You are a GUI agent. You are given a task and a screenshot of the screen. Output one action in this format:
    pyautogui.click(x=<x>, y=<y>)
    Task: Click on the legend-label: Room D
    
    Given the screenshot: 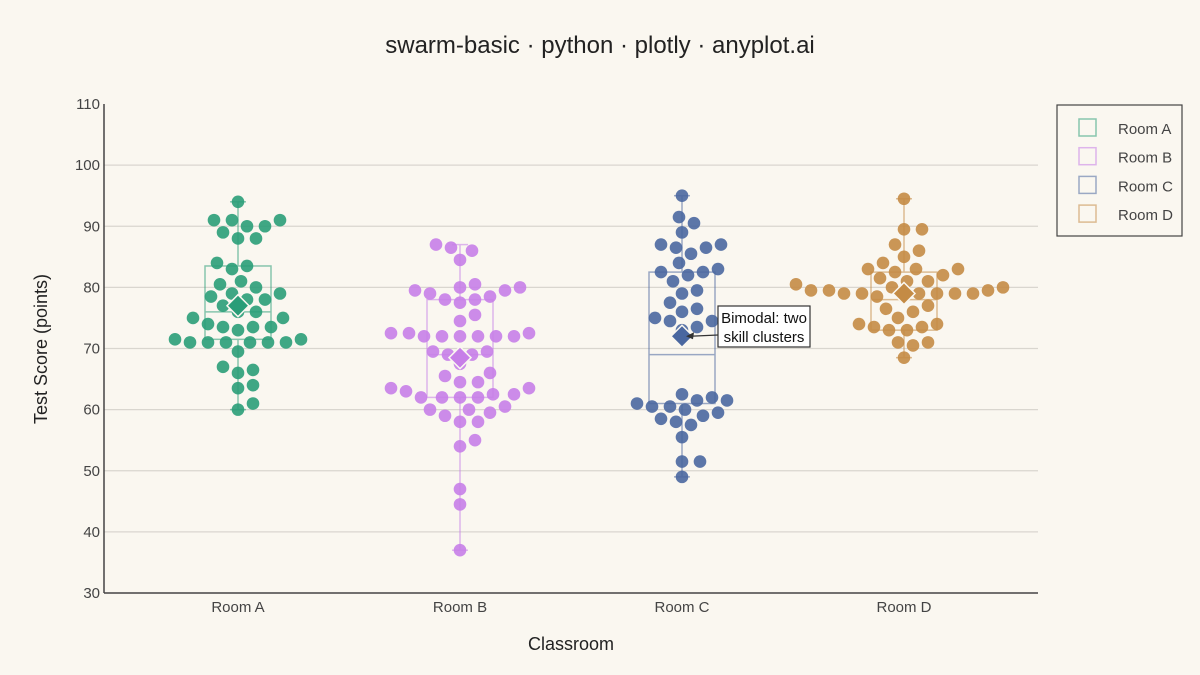 What is the action you would take?
    pyautogui.click(x=1145, y=215)
    